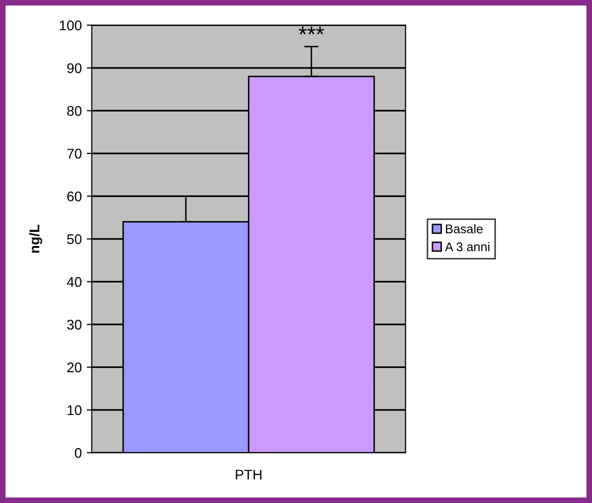 This screenshot has height=503, width=592. What do you see at coordinates (464, 229) in the screenshot?
I see `legend-label: Basale` at bounding box center [464, 229].